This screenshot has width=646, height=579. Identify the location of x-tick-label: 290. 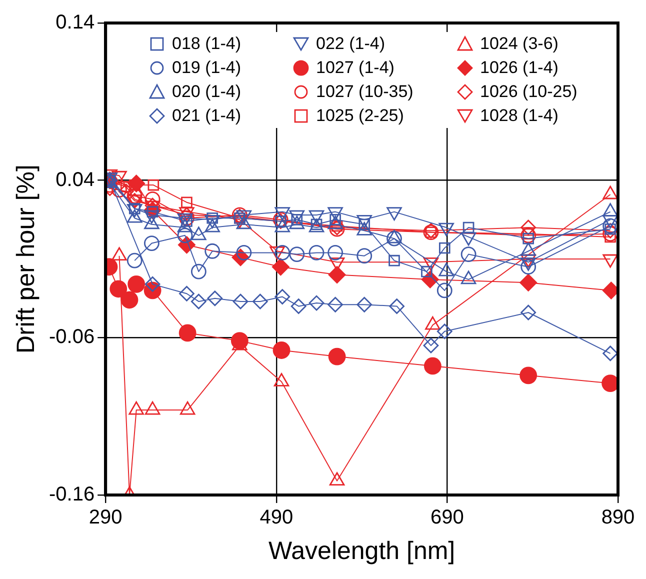
(105, 517).